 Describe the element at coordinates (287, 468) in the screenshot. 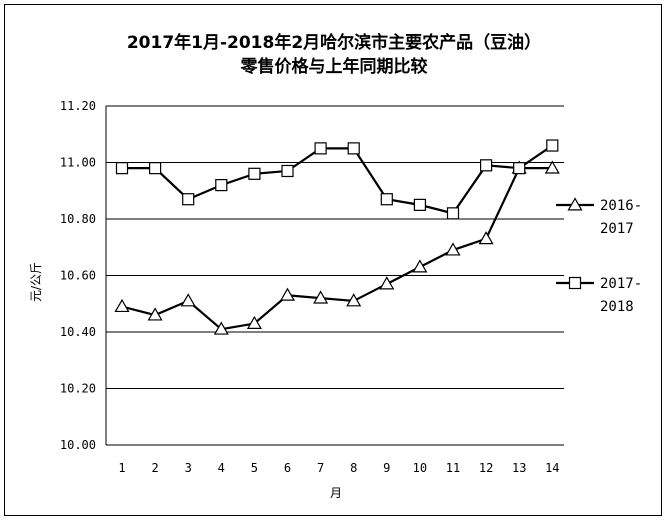

I see `x-tick-label: 6` at that location.